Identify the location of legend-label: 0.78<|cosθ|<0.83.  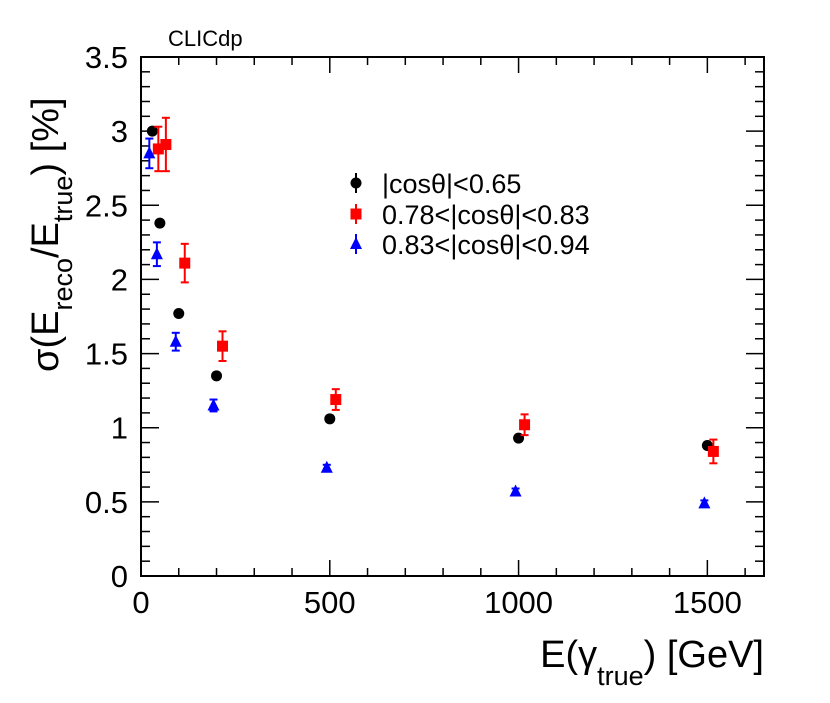
(486, 215).